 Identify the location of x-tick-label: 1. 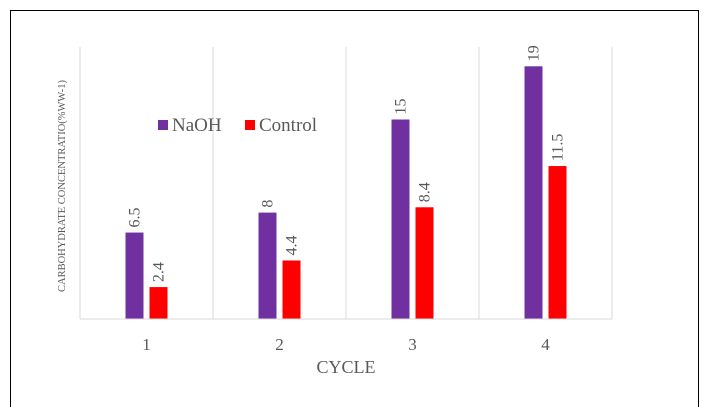
(146, 344).